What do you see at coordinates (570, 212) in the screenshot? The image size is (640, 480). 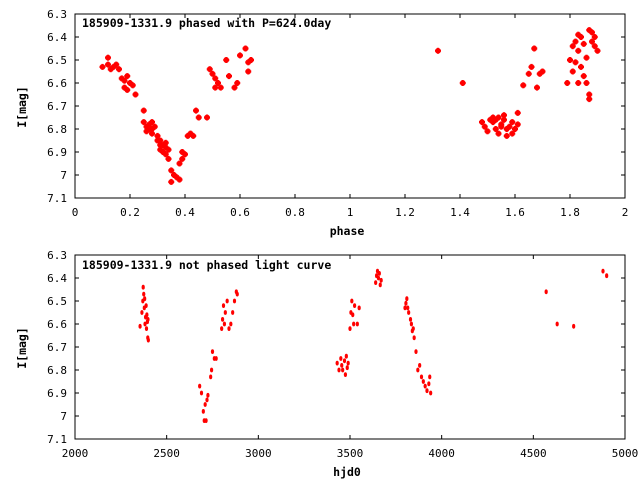 I see `x-tick-label: 1.8` at bounding box center [570, 212].